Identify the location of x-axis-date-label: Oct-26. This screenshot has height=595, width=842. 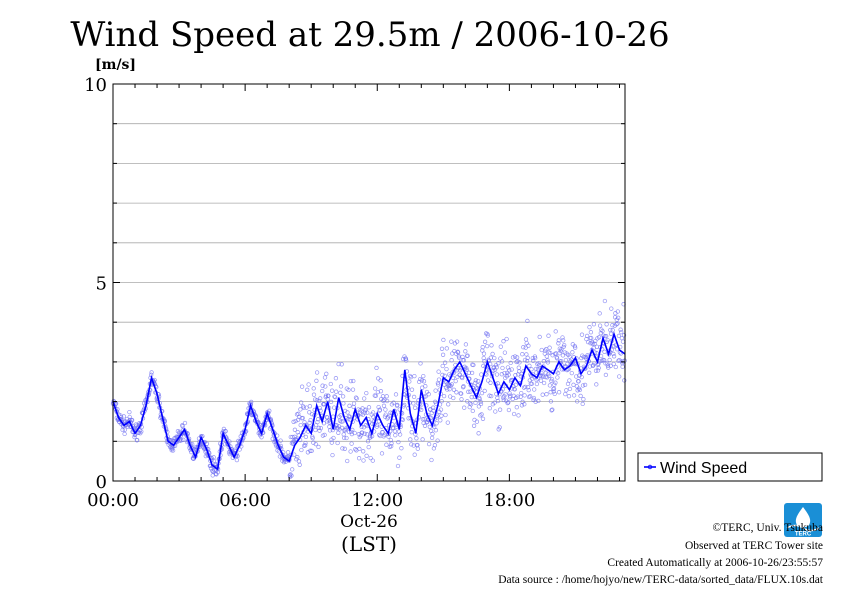
(369, 522).